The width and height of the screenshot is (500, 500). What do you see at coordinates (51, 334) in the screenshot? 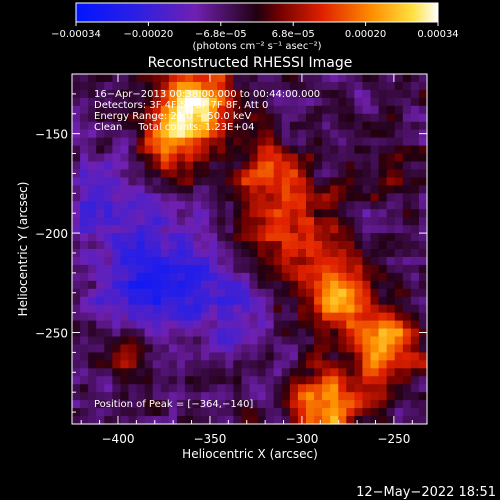
I see `y-tick-label: −250` at bounding box center [51, 334].